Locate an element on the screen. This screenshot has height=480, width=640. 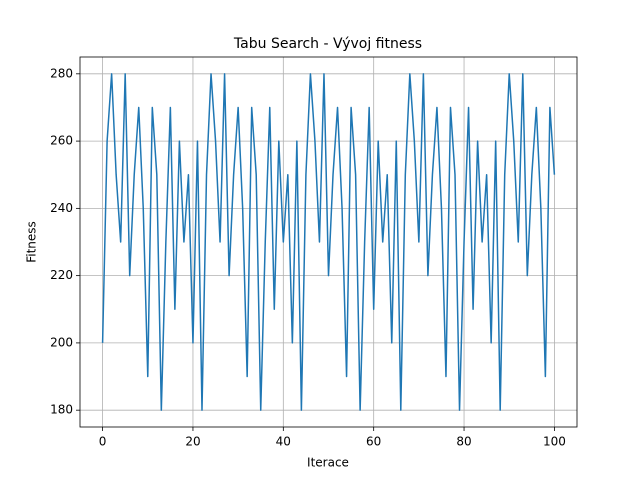
x-tick-label: 60 is located at coordinates (373, 442).